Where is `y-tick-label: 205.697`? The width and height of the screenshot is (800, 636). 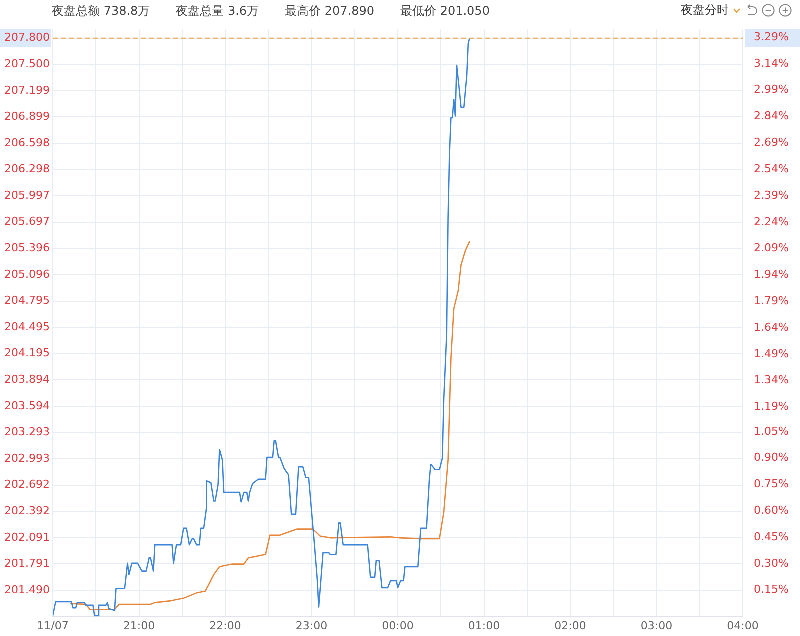
y-tick-label: 205.697 is located at coordinates (27, 221).